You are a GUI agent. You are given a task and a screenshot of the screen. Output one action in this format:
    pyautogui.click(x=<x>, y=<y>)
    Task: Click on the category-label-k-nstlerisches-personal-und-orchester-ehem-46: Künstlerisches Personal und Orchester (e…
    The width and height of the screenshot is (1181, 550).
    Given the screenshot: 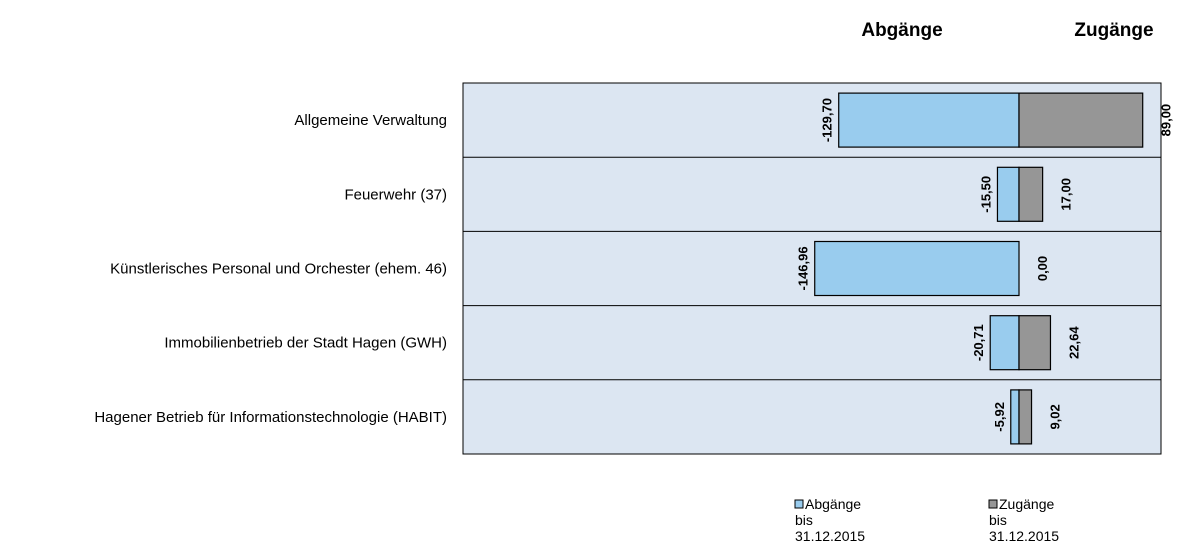 What is the action you would take?
    pyautogui.click(x=278, y=269)
    